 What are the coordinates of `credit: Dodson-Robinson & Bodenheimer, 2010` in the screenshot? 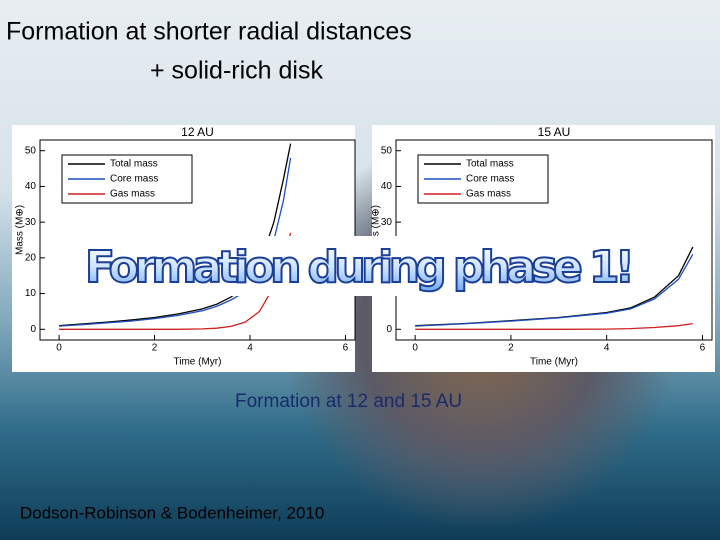 It's located at (172, 512).